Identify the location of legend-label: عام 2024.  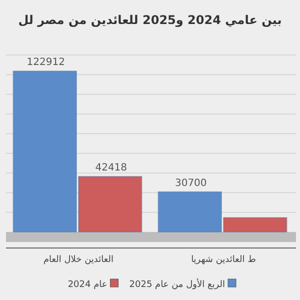
(88, 285).